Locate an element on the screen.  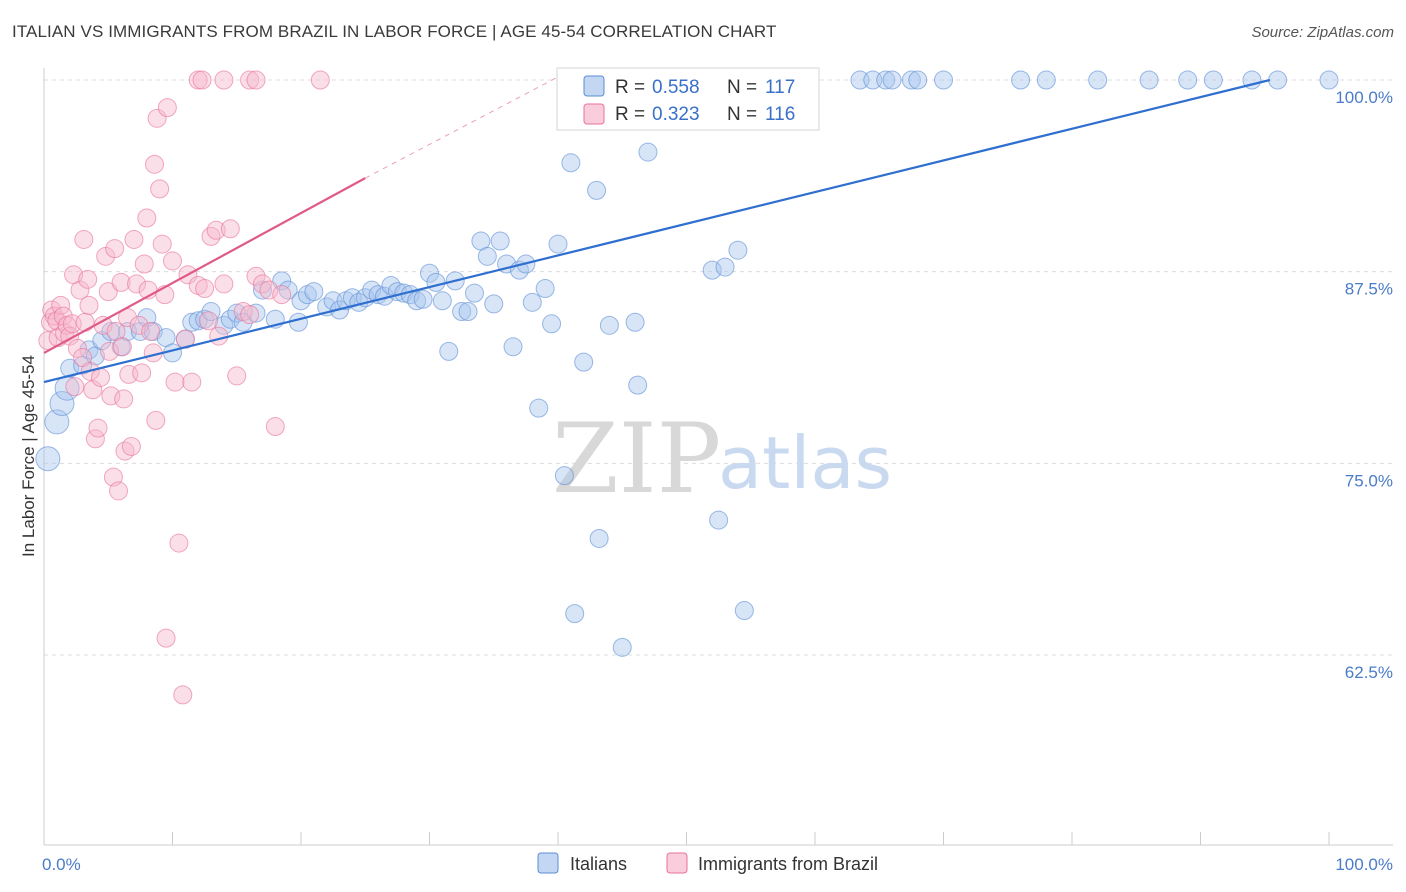
y-tick-label-3: 100.0% is located at coordinates (1364, 97).